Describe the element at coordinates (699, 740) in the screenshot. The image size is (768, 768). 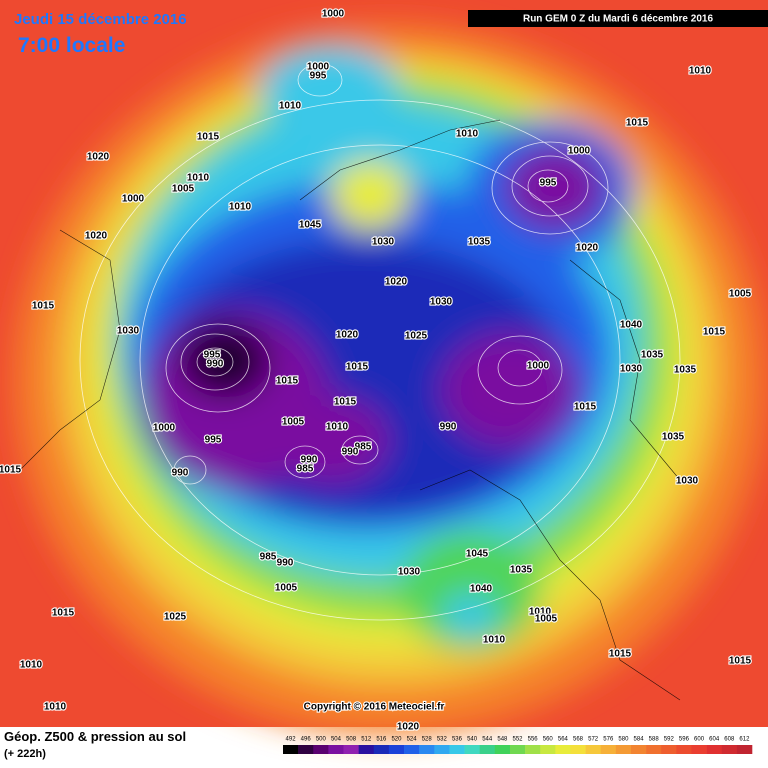
I see `colorbar-label: 600` at that location.